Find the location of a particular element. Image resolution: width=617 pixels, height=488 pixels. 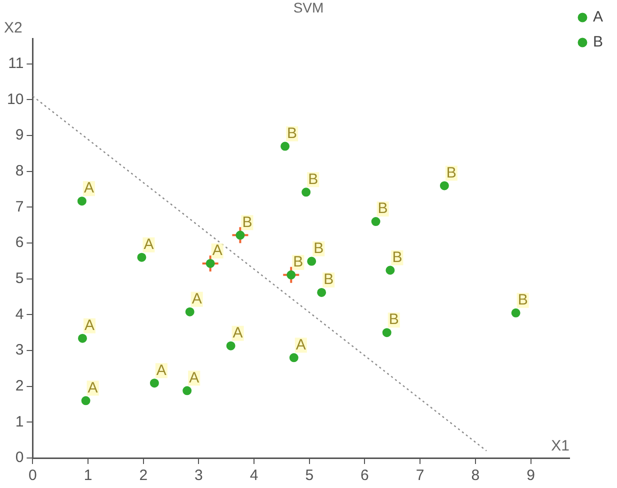

y-tick-label: 11 is located at coordinates (16, 63).